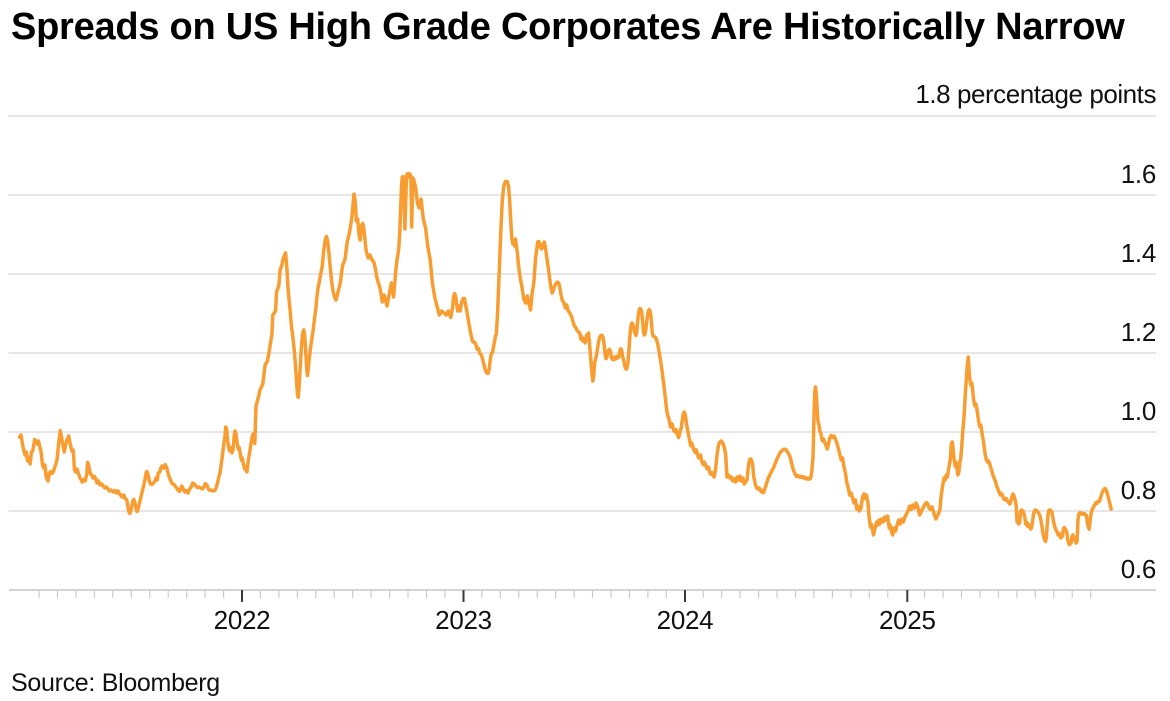 This screenshot has width=1170, height=701. Describe the element at coordinates (907, 620) in the screenshot. I see `svg-text: 2025` at that location.